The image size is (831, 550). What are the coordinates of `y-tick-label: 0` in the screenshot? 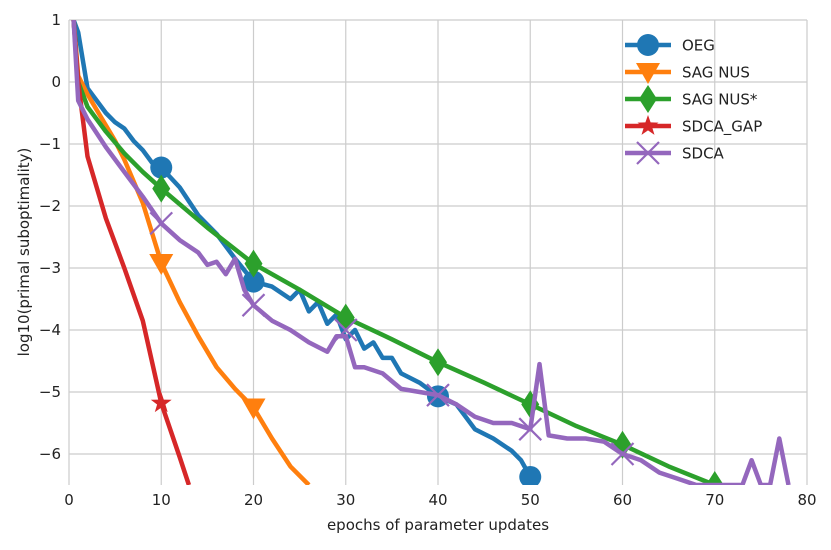 It's located at (56, 82).